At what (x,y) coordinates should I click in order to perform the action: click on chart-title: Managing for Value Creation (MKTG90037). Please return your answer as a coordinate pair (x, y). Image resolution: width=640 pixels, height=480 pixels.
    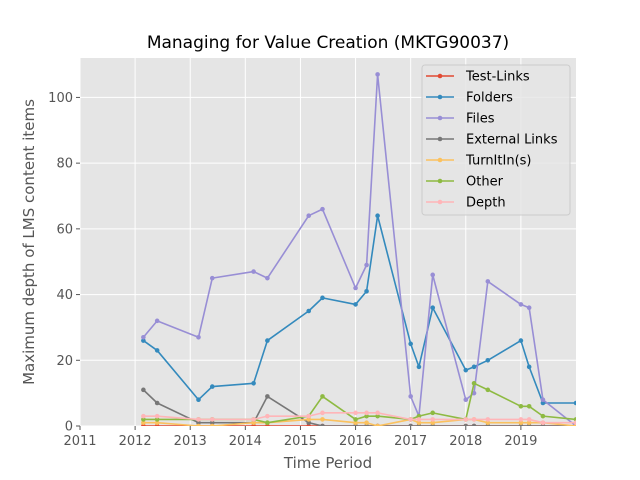
    Looking at the image, I should click on (328, 43).